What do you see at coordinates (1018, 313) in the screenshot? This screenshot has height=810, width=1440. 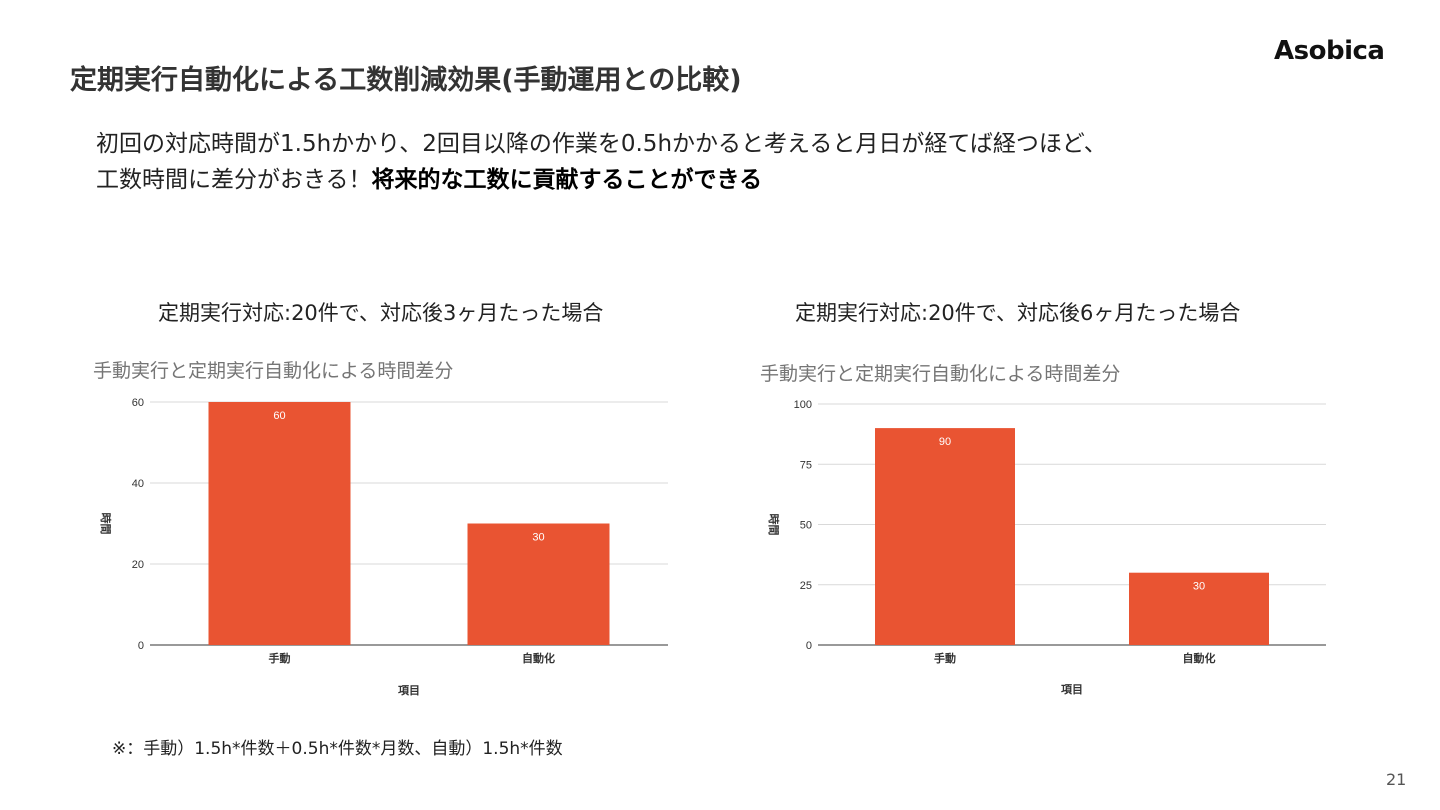 I see `chart-heading-6-months: 定期実行対応:20件で、対応後6ヶ月たった場合` at bounding box center [1018, 313].